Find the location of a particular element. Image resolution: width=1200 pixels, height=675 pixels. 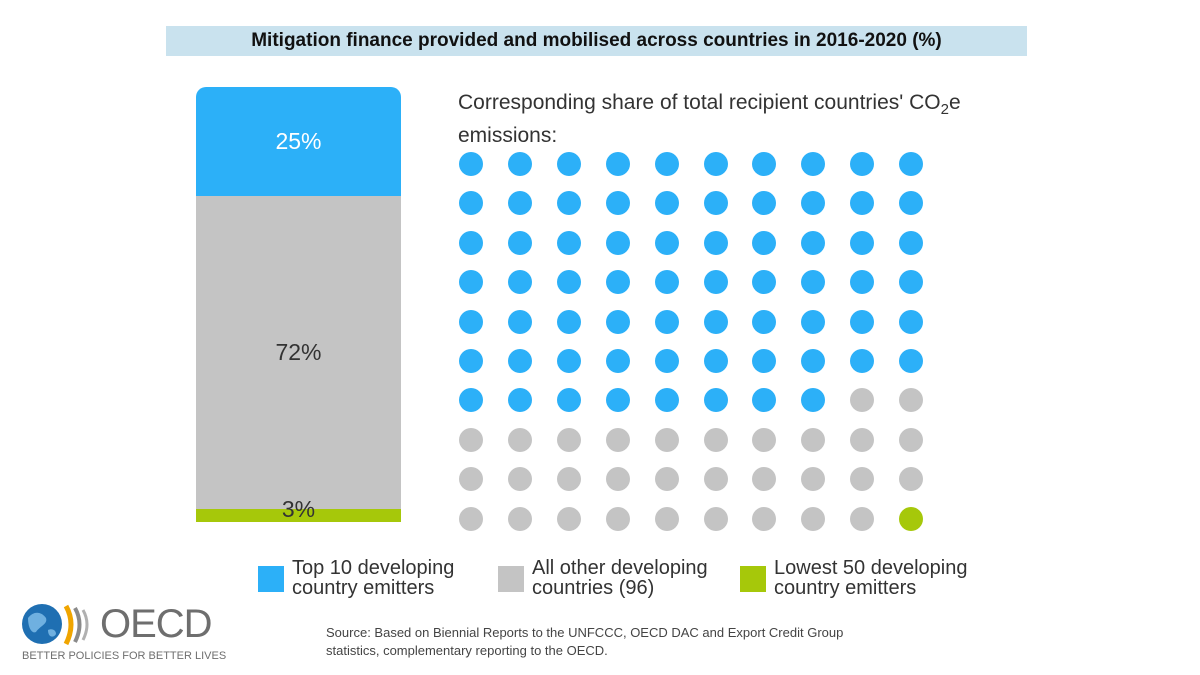

legend-label-other-line2: countries (96) is located at coordinates (593, 588).